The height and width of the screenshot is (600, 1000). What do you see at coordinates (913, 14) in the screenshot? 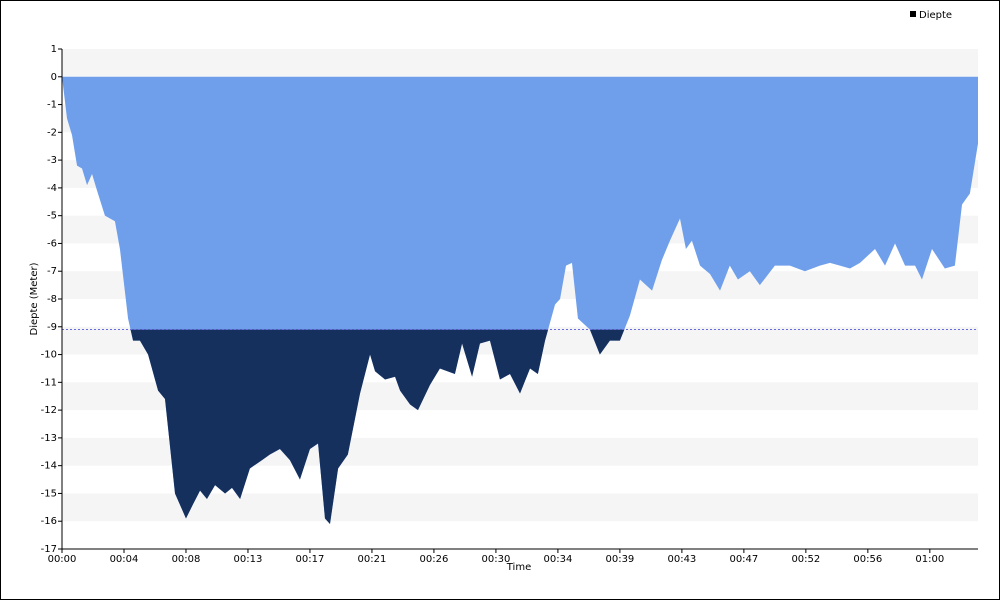
I see `legend-marker` at bounding box center [913, 14].